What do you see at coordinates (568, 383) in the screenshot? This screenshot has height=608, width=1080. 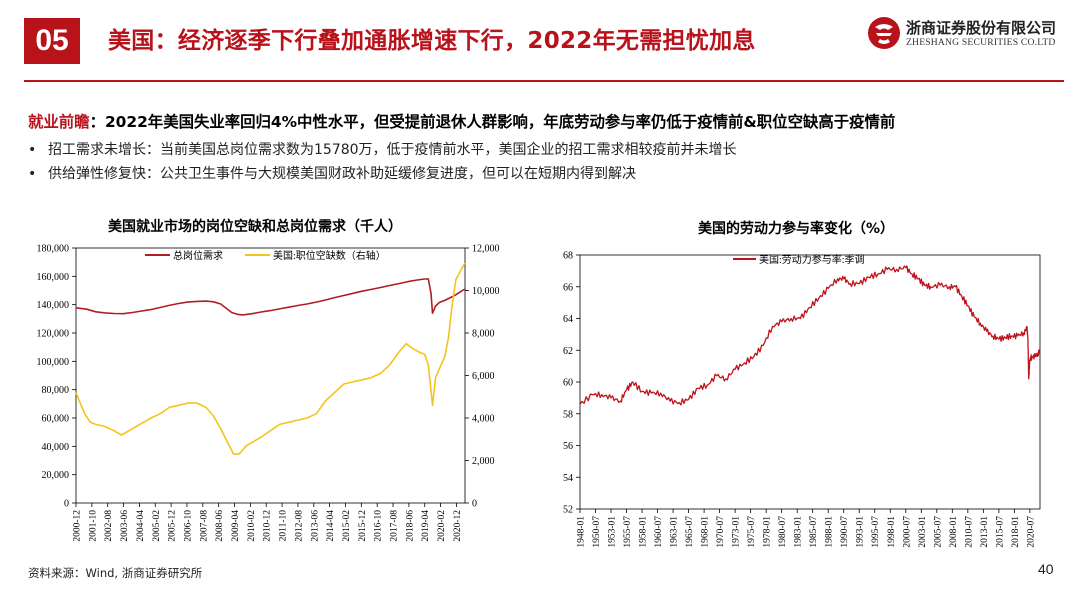 I see `y-tick-label: 60` at bounding box center [568, 383].